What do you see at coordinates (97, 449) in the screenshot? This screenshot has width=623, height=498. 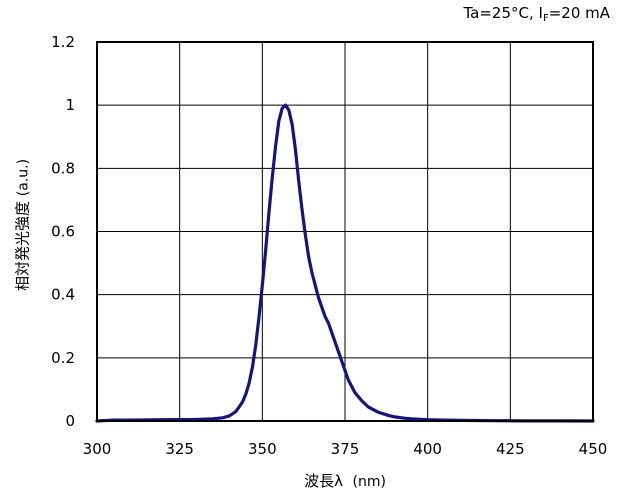 I see `x-tick-label: 300` at bounding box center [97, 449].